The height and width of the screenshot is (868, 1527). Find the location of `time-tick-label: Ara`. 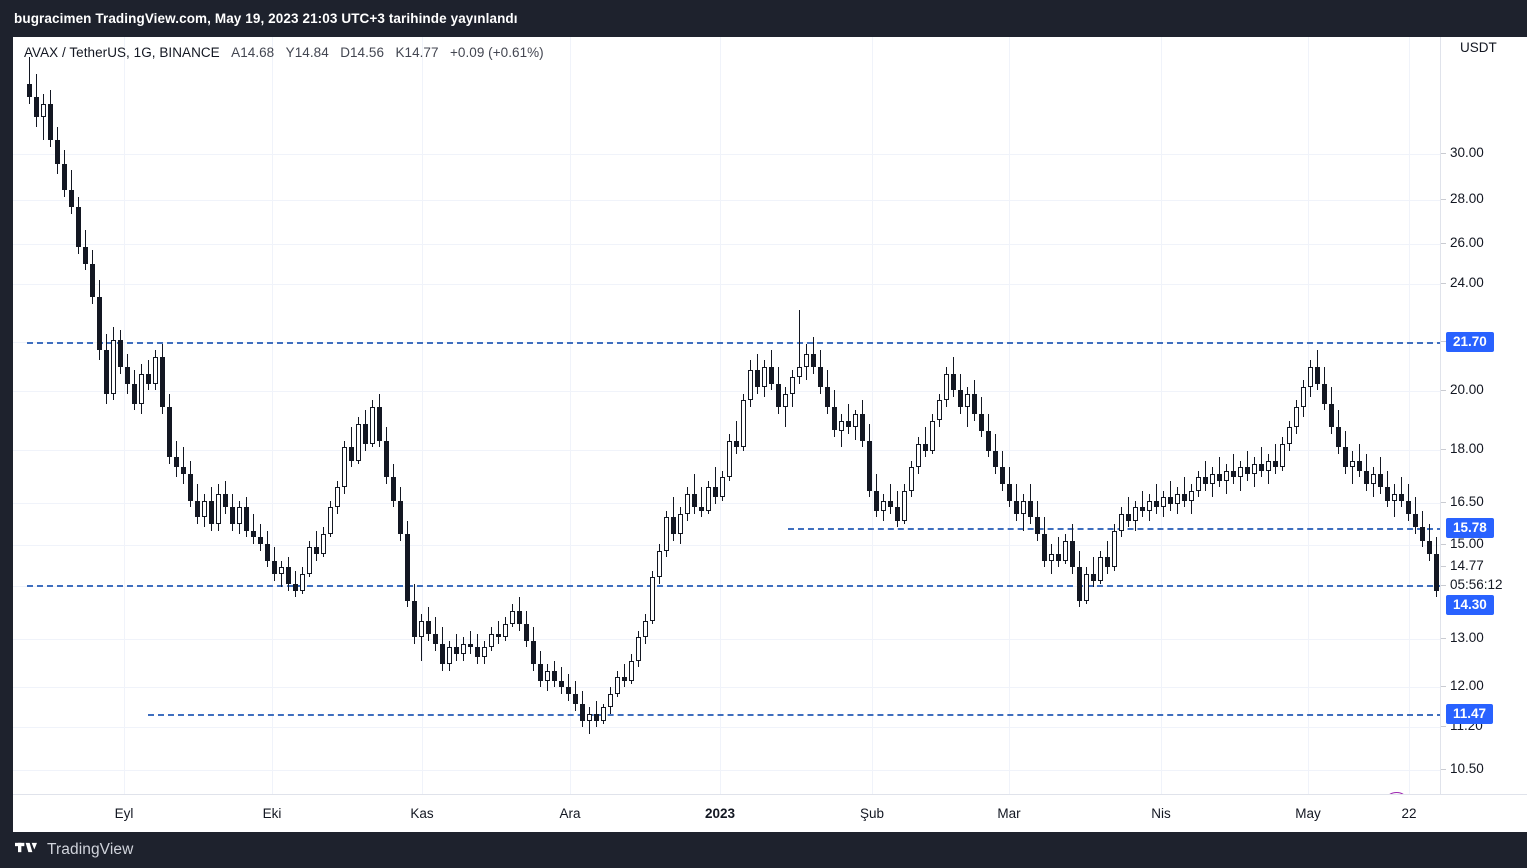

time-tick-label: Ara is located at coordinates (570, 813).